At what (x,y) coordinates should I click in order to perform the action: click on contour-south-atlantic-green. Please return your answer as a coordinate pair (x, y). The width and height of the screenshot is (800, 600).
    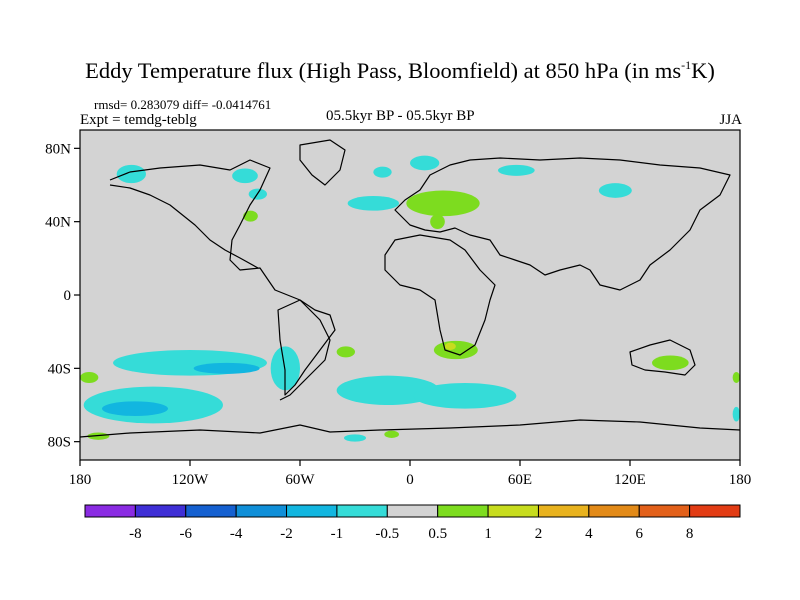
    Looking at the image, I should click on (346, 352).